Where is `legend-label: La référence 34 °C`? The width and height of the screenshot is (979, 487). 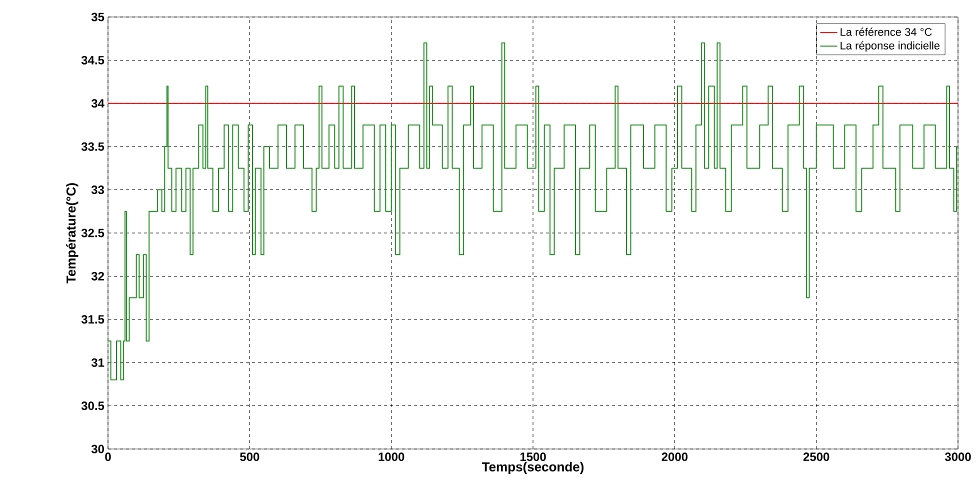 legend-label: La référence 34 °C is located at coordinates (886, 32).